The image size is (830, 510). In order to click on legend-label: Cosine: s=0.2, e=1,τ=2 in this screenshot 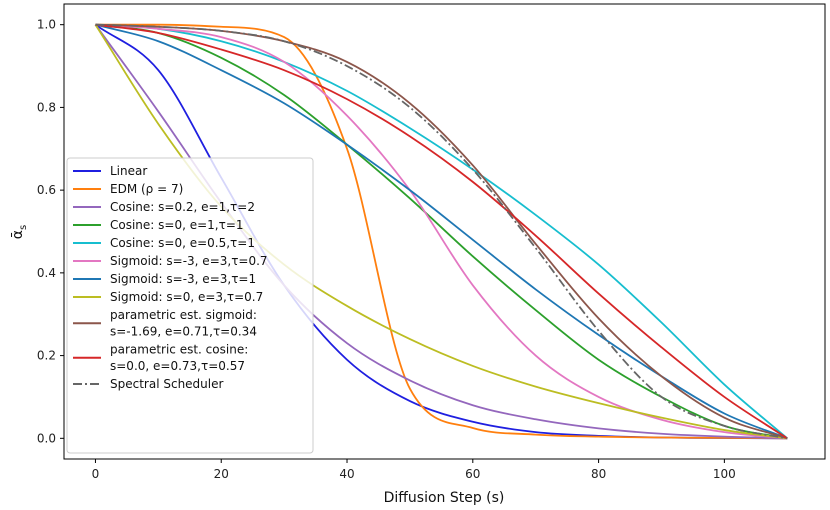, I will do `click(182, 207)`.